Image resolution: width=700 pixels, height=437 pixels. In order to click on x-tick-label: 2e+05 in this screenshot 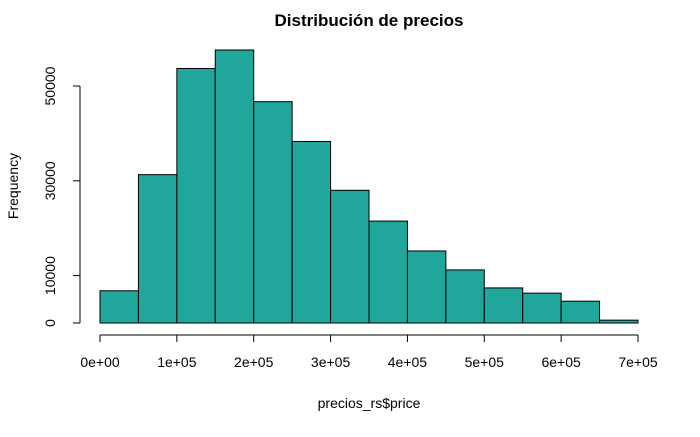, I will do `click(254, 362)`.